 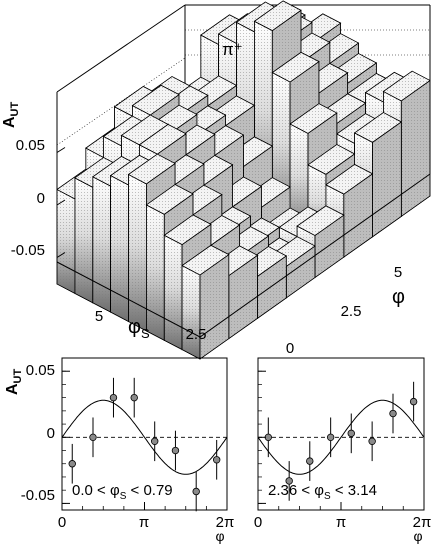 I want to click on lego-x-axis-sub: S, so click(x=145, y=333).